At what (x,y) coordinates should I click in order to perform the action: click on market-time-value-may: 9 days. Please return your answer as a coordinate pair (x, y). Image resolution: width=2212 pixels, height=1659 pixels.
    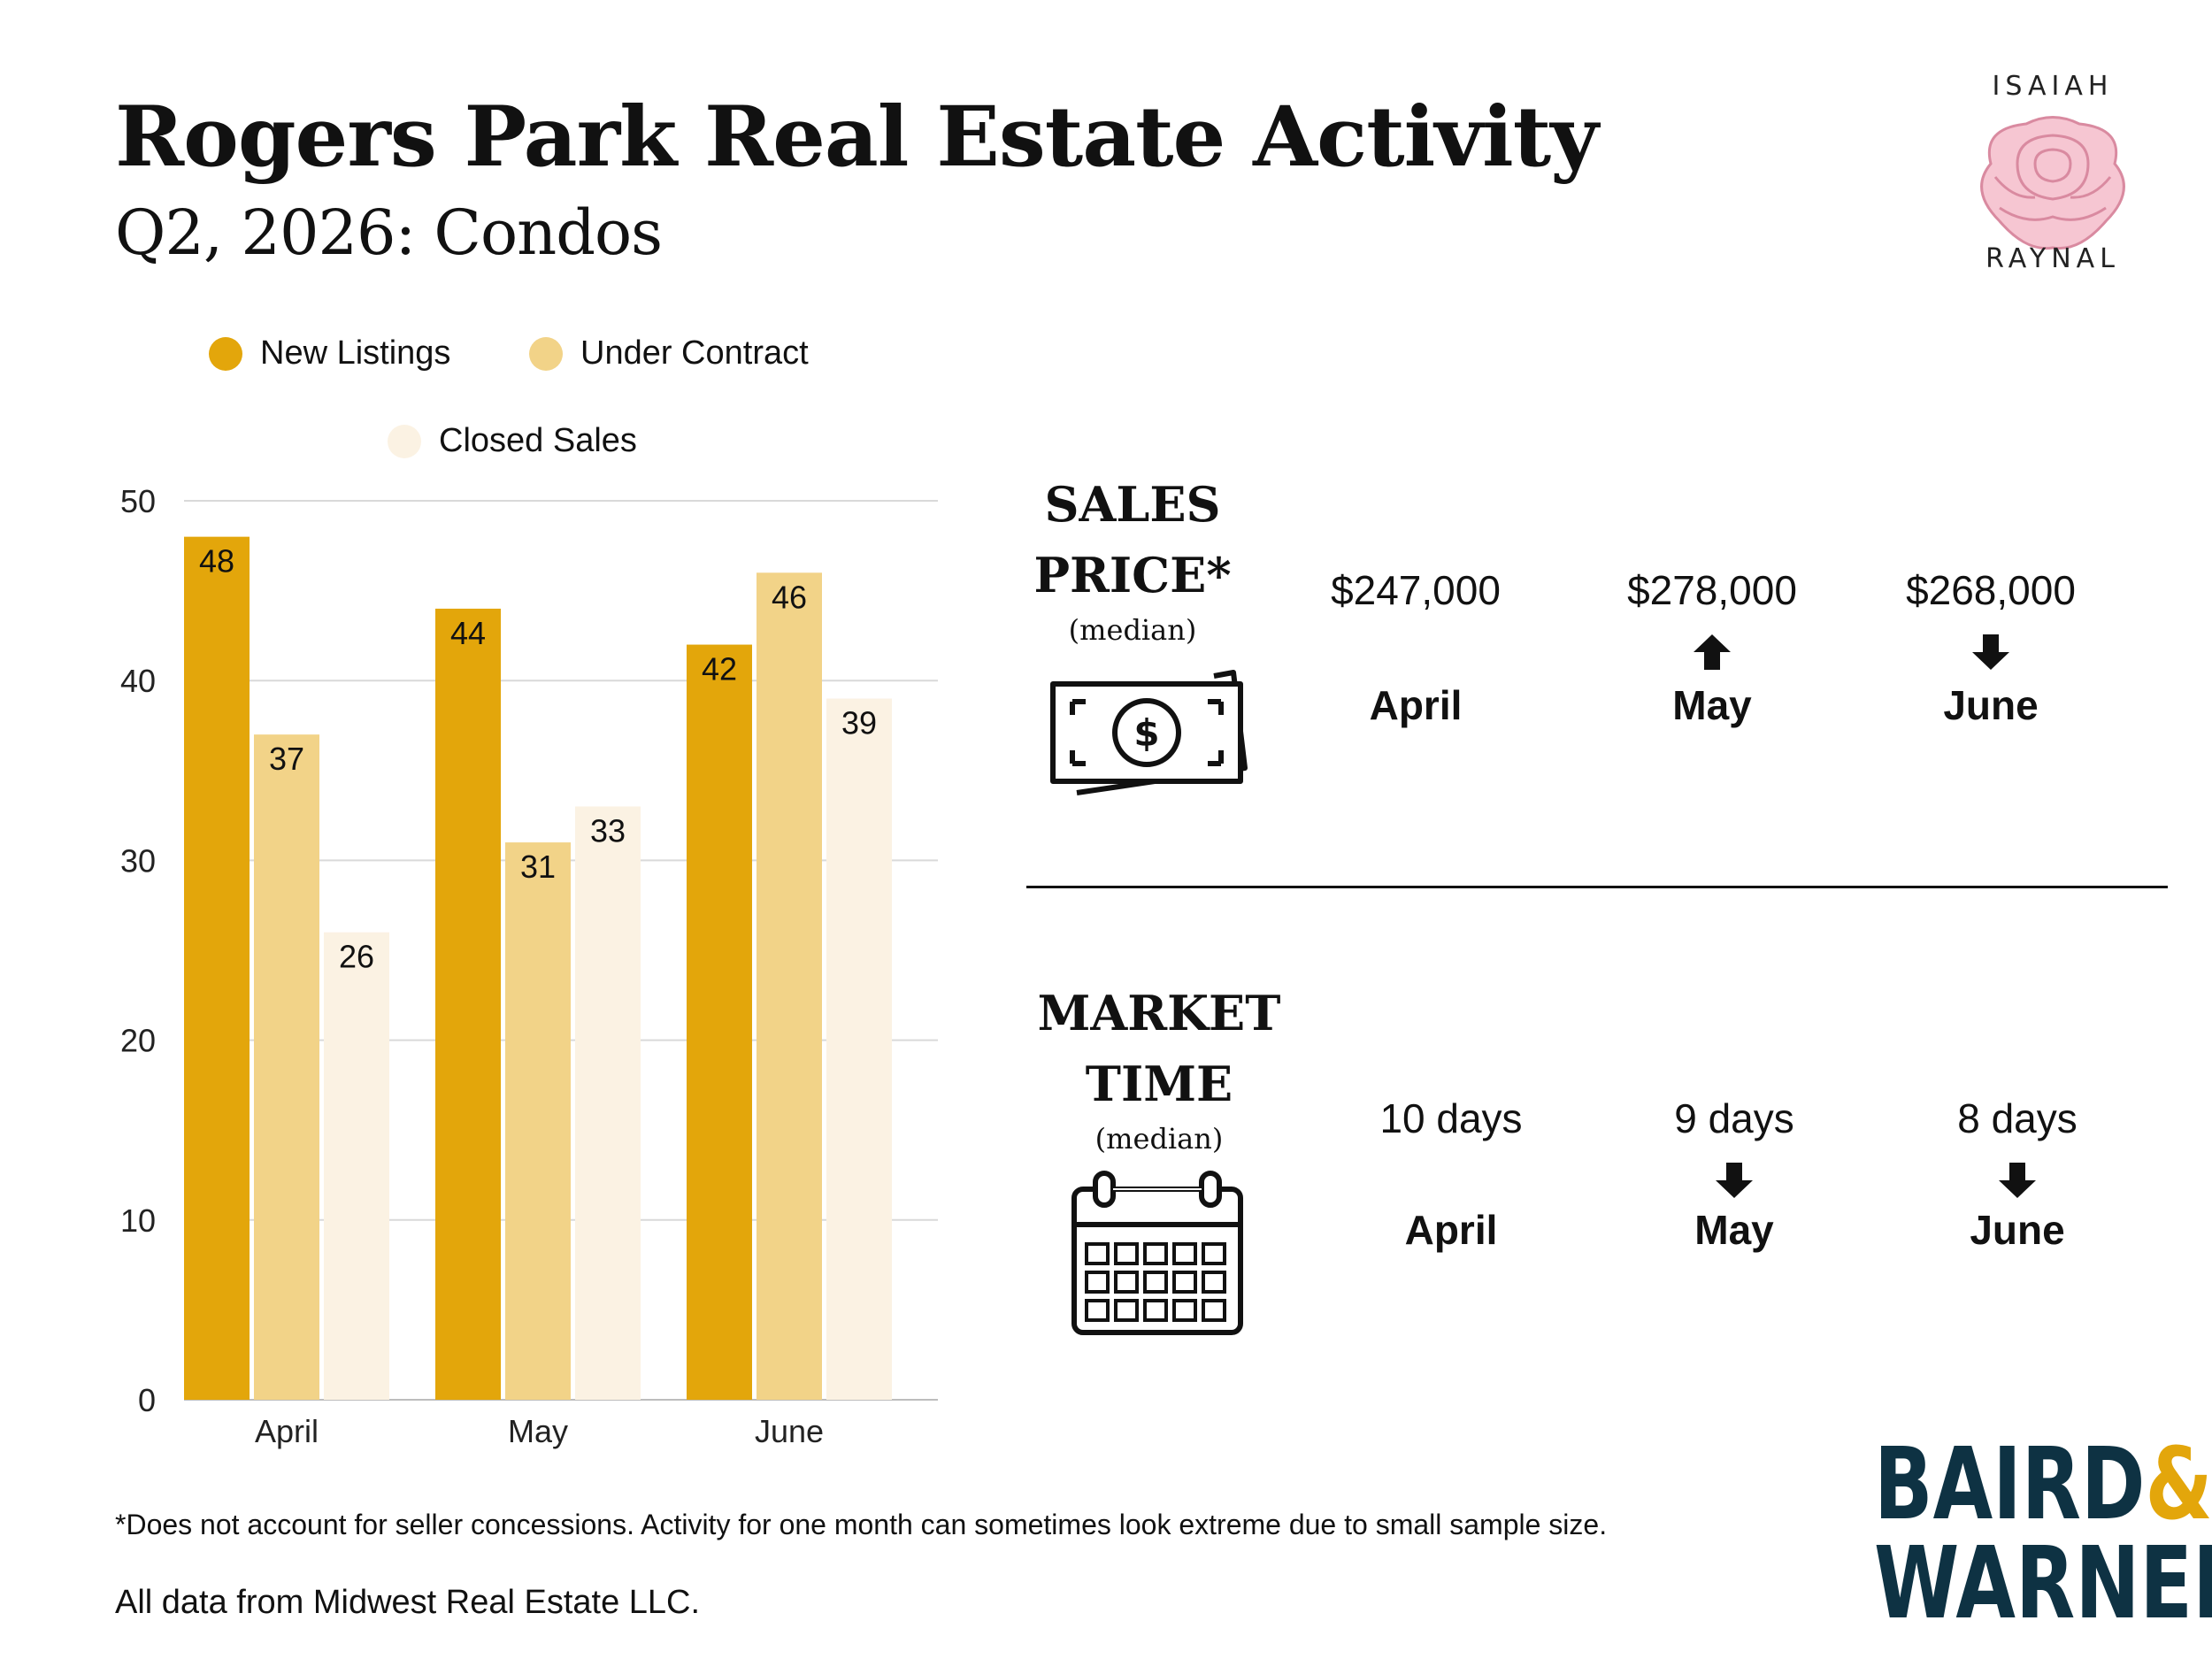
    Looking at the image, I should click on (1734, 1118).